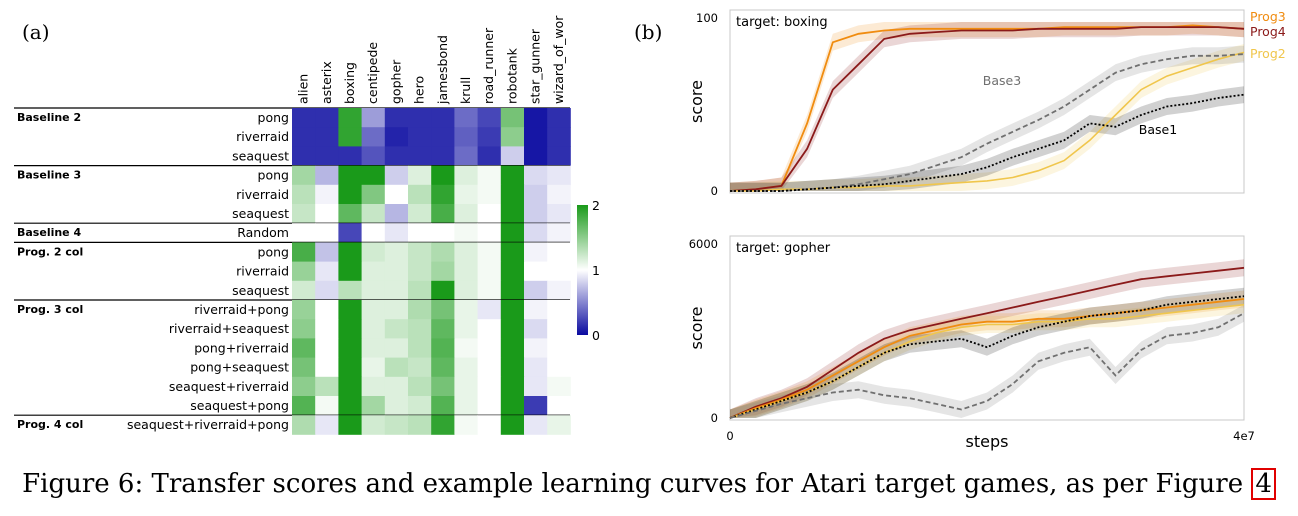 Image resolution: width=1298 pixels, height=516 pixels. I want to click on legend-label: Prog4, so click(1268, 31).